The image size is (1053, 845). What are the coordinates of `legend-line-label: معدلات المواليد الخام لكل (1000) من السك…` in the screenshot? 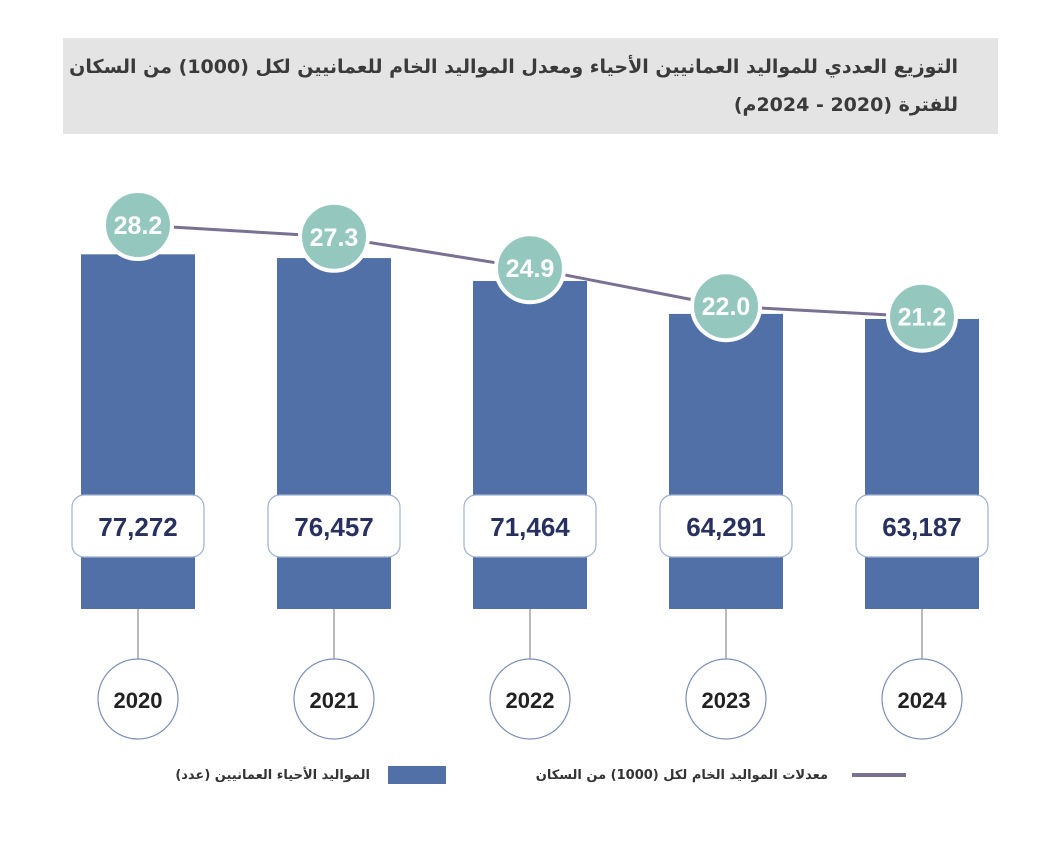 It's located at (681, 775).